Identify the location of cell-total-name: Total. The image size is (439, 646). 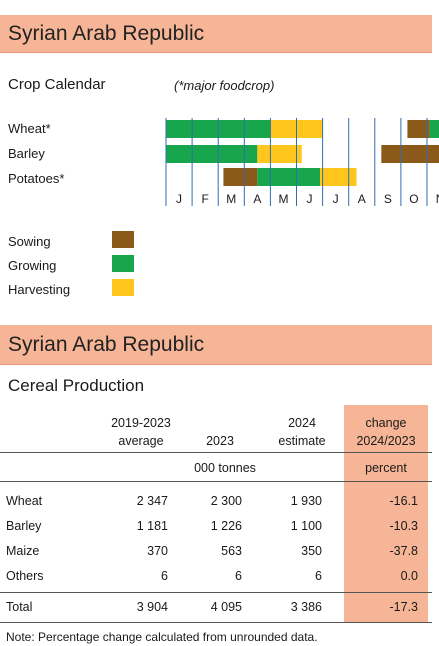
(19, 607).